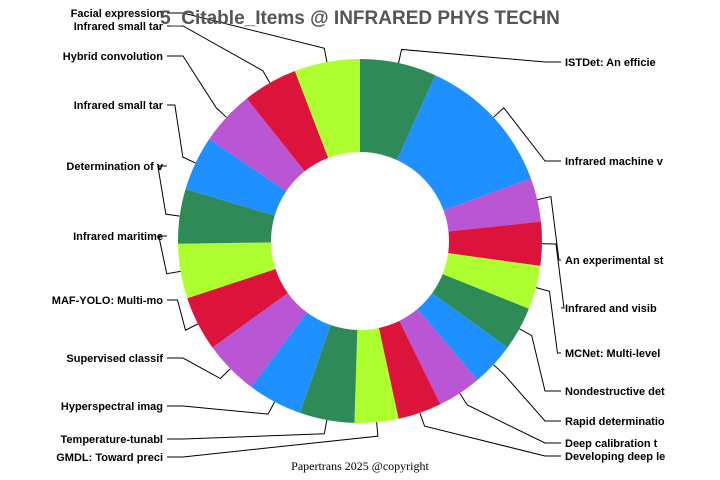 This screenshot has width=720, height=480. What do you see at coordinates (360, 18) in the screenshot?
I see `chart-title: 5_Citable_Items @ INFRARED PHYS TECHN` at bounding box center [360, 18].